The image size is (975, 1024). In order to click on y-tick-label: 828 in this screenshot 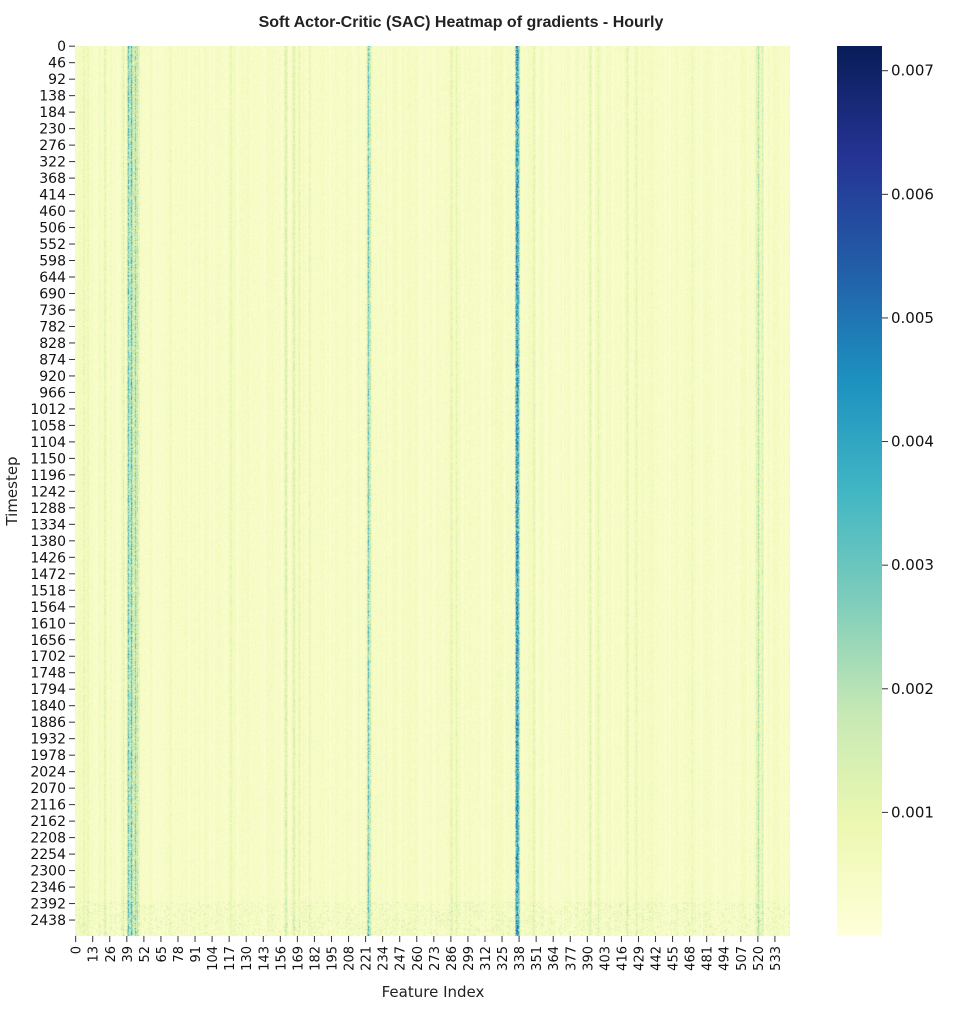, I will do `click(52, 344)`.